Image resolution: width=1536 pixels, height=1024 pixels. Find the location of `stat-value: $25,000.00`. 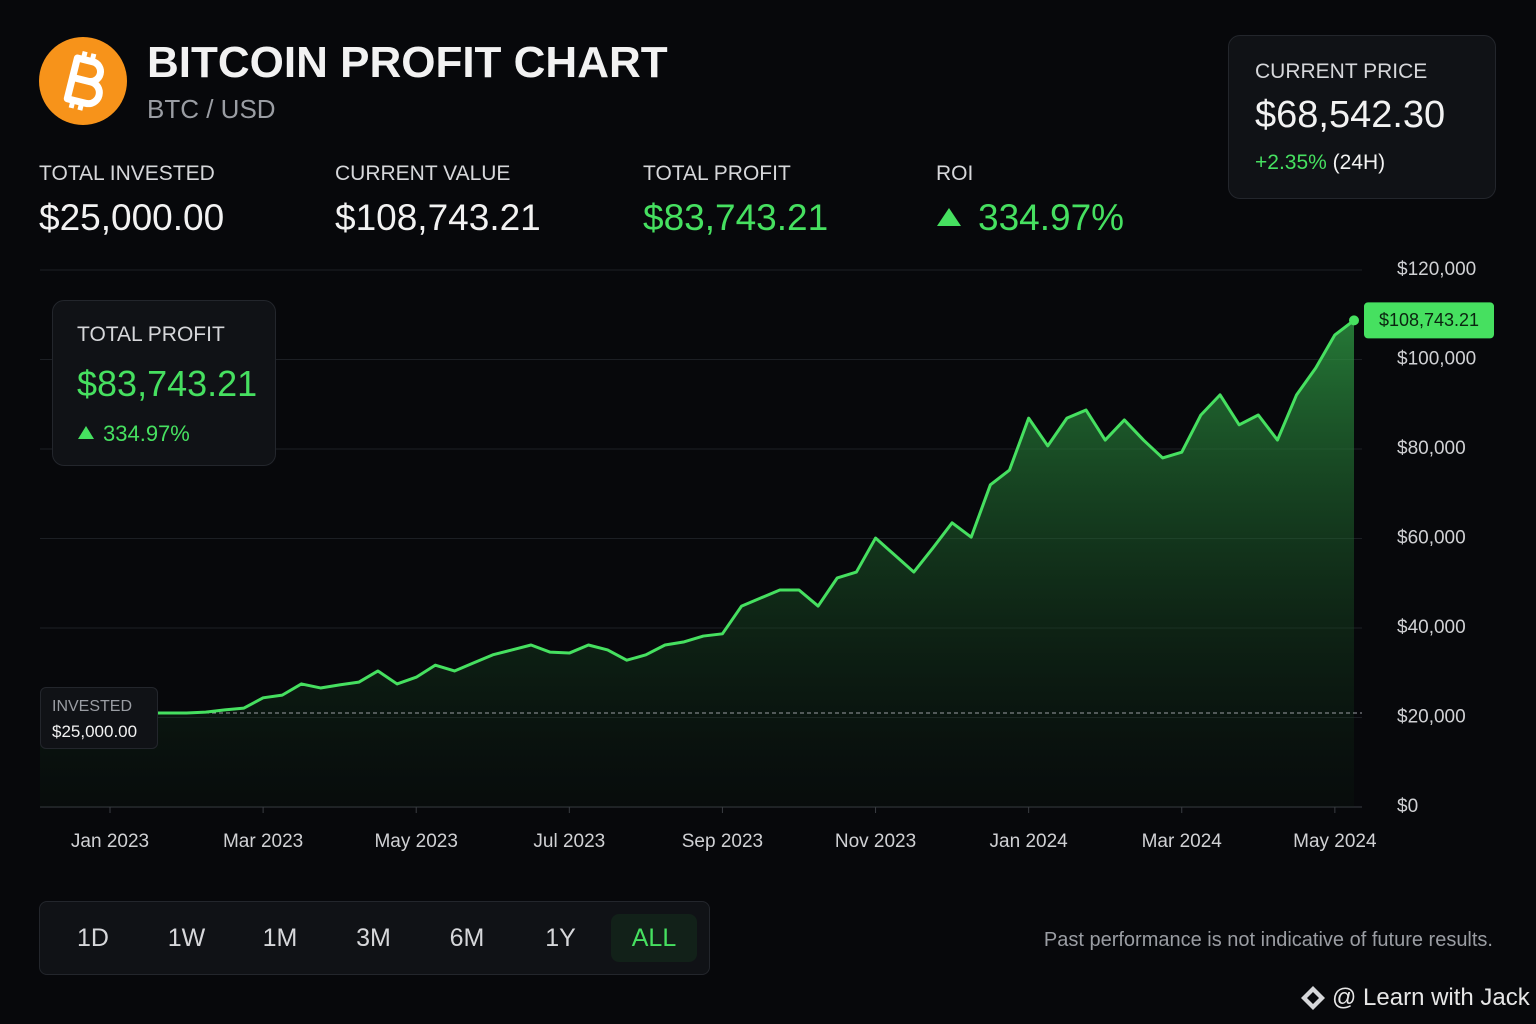

stat-value: $25,000.00 is located at coordinates (132, 217).